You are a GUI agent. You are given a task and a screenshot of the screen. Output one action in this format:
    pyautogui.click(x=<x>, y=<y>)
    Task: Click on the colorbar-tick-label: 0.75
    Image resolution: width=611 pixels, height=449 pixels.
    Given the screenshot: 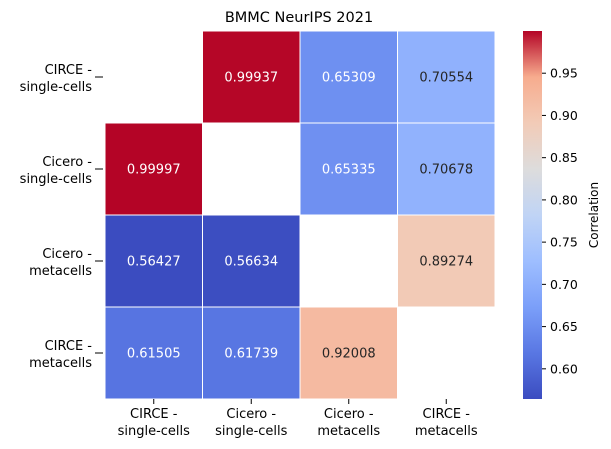 What is the action you would take?
    pyautogui.click(x=564, y=242)
    